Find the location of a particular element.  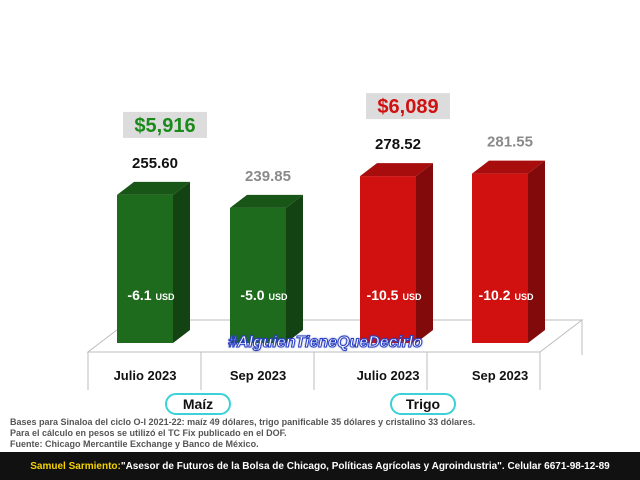

category-label-2: Julio 2023 is located at coordinates (388, 375).